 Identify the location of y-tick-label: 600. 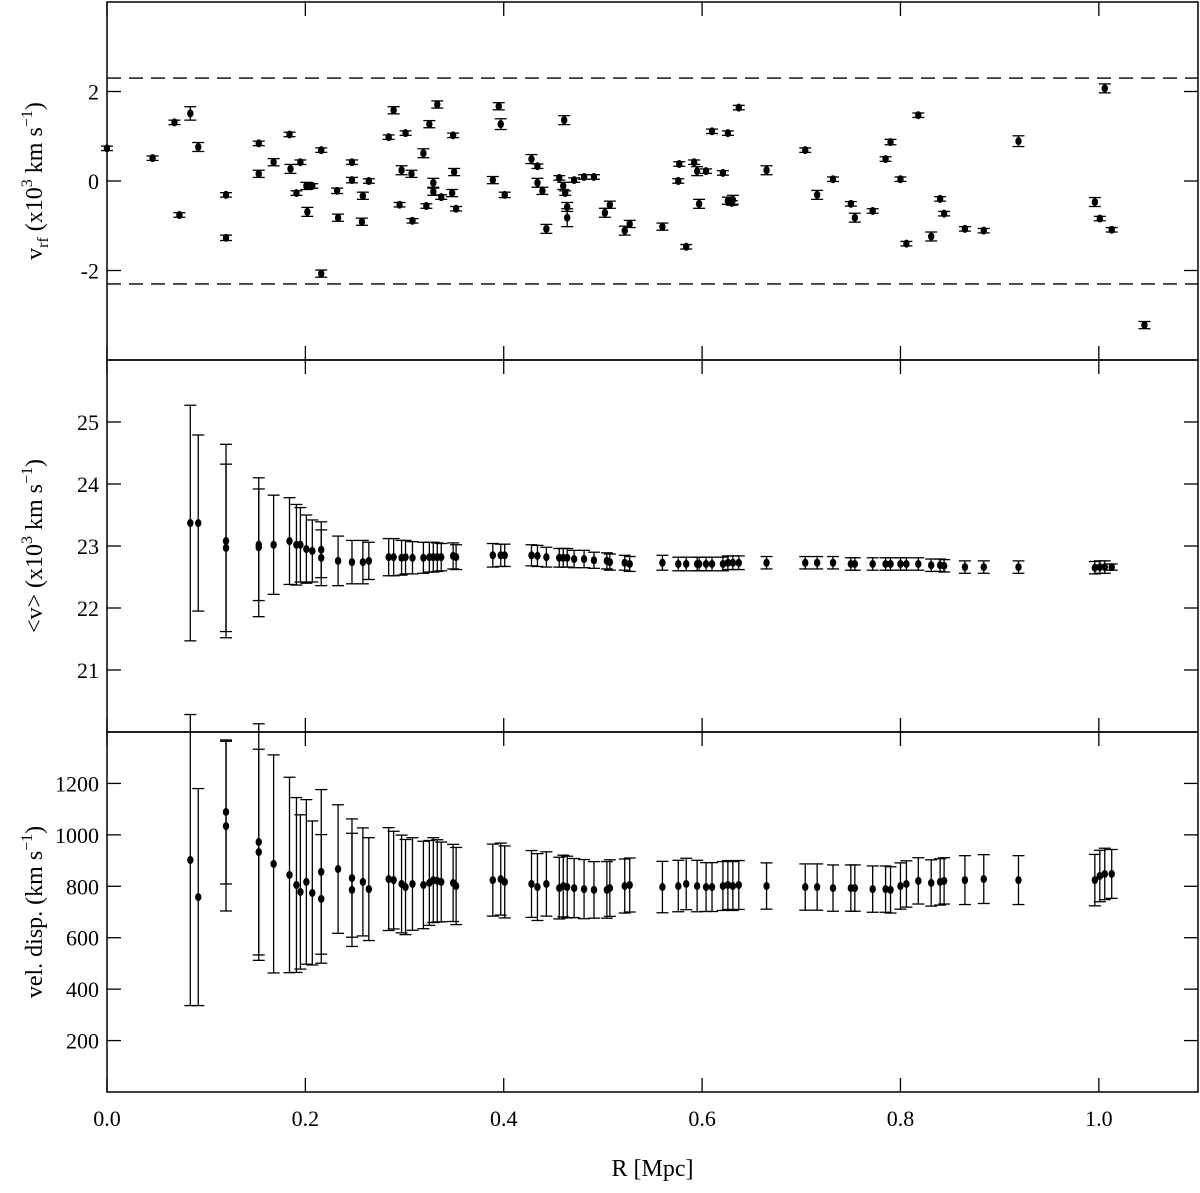
(82, 938).